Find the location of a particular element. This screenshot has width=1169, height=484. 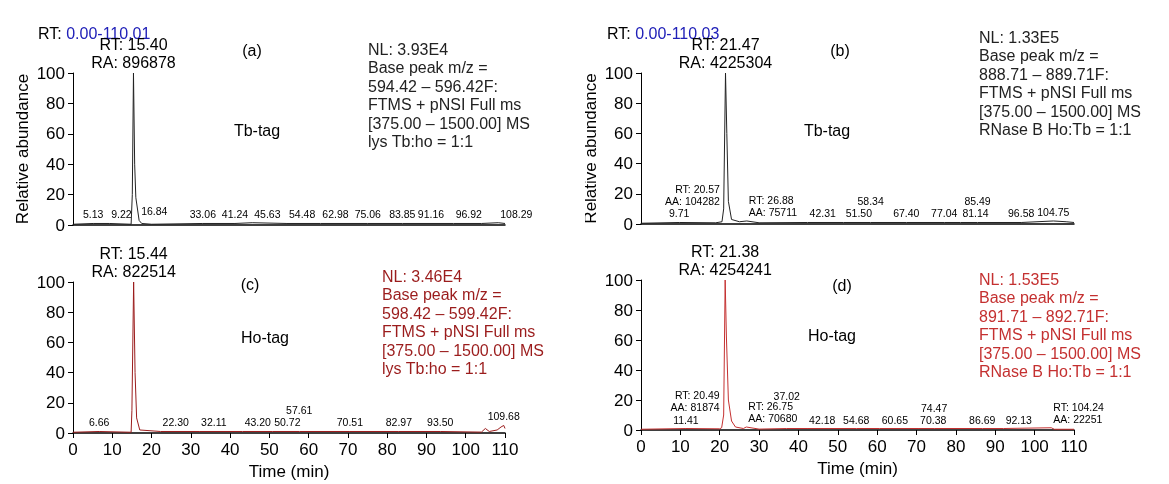

x-tick-label: 30 is located at coordinates (191, 449).